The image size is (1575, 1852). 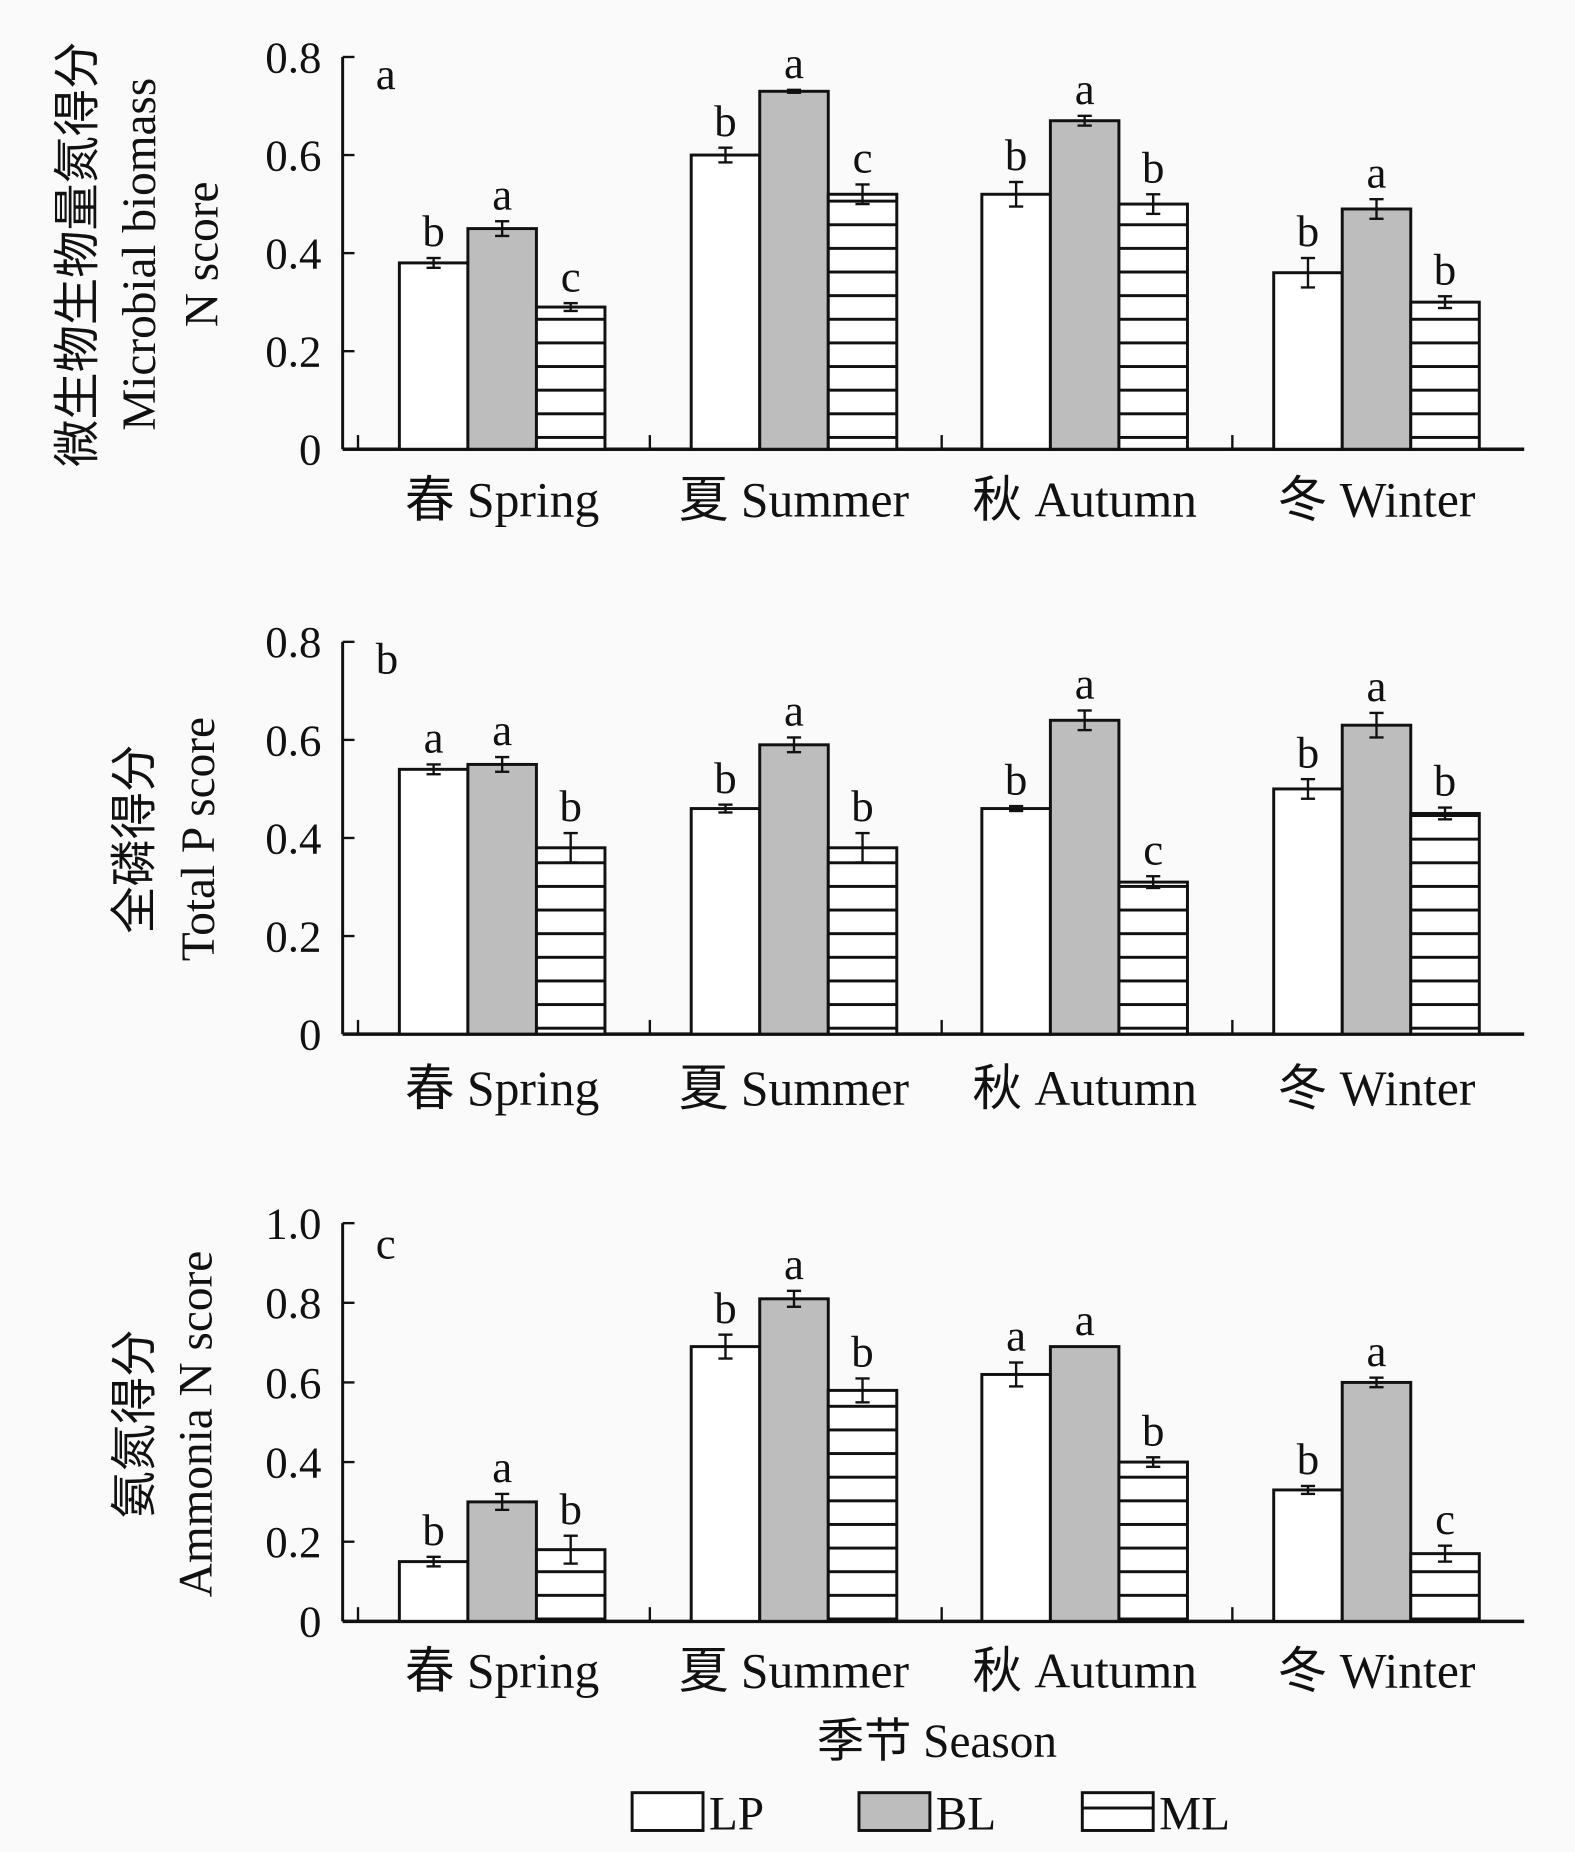 I want to click on legend-swatch-ml, so click(x=1117, y=1811).